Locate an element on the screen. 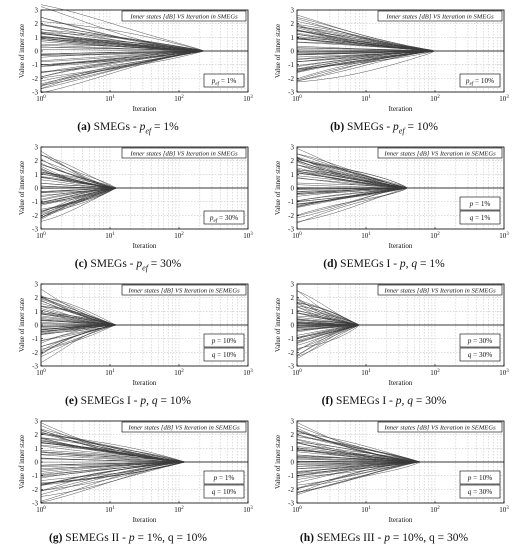 Image resolution: width=513 pixels, height=550 pixels. legend-entry: q = 10% is located at coordinates (224, 492).